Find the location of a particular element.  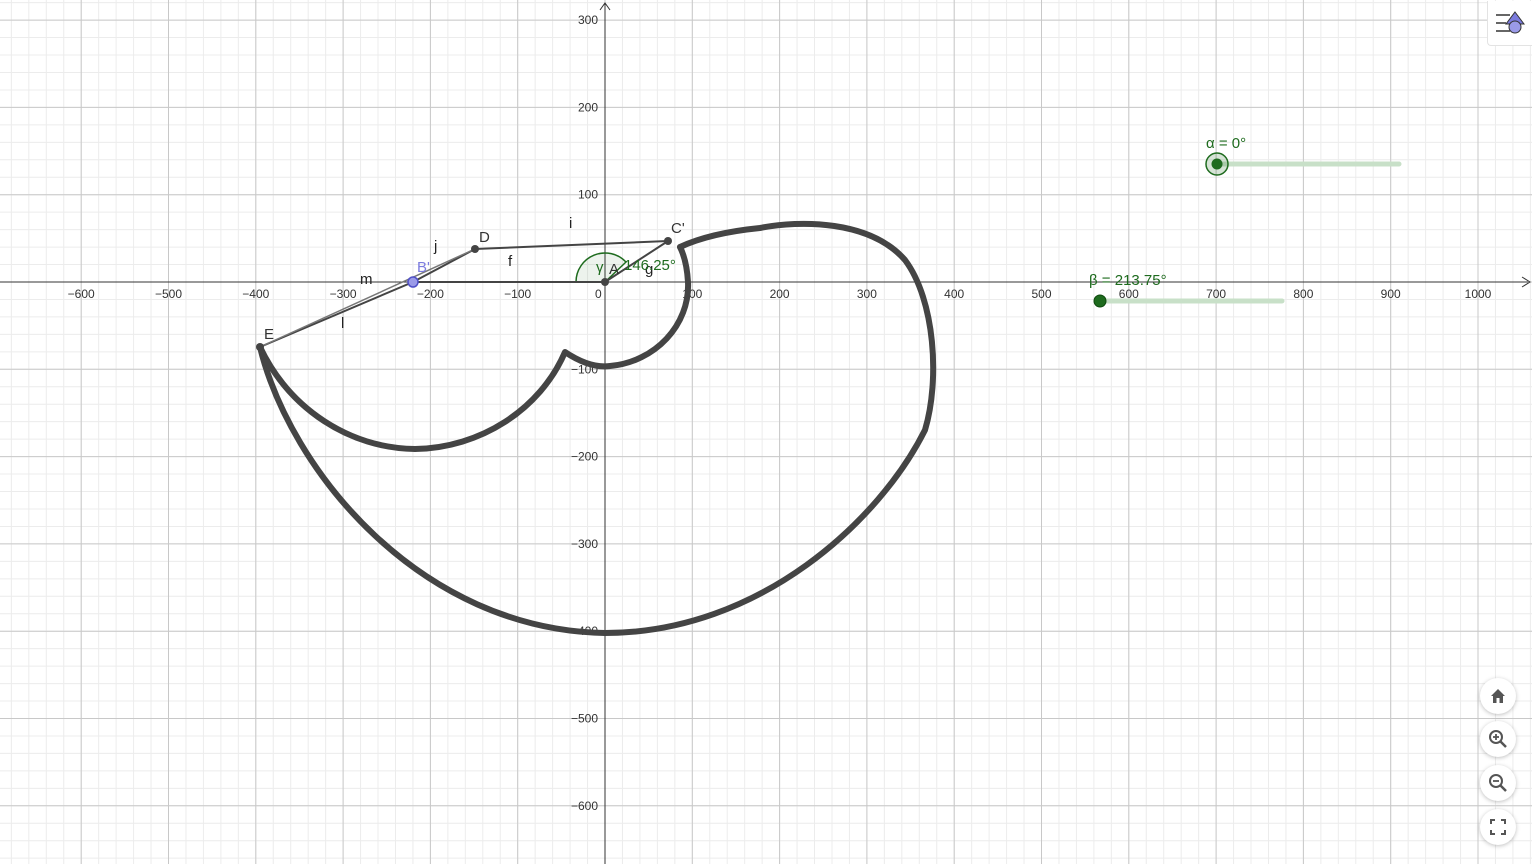

x-tick-label: 800 is located at coordinates (1303, 294).